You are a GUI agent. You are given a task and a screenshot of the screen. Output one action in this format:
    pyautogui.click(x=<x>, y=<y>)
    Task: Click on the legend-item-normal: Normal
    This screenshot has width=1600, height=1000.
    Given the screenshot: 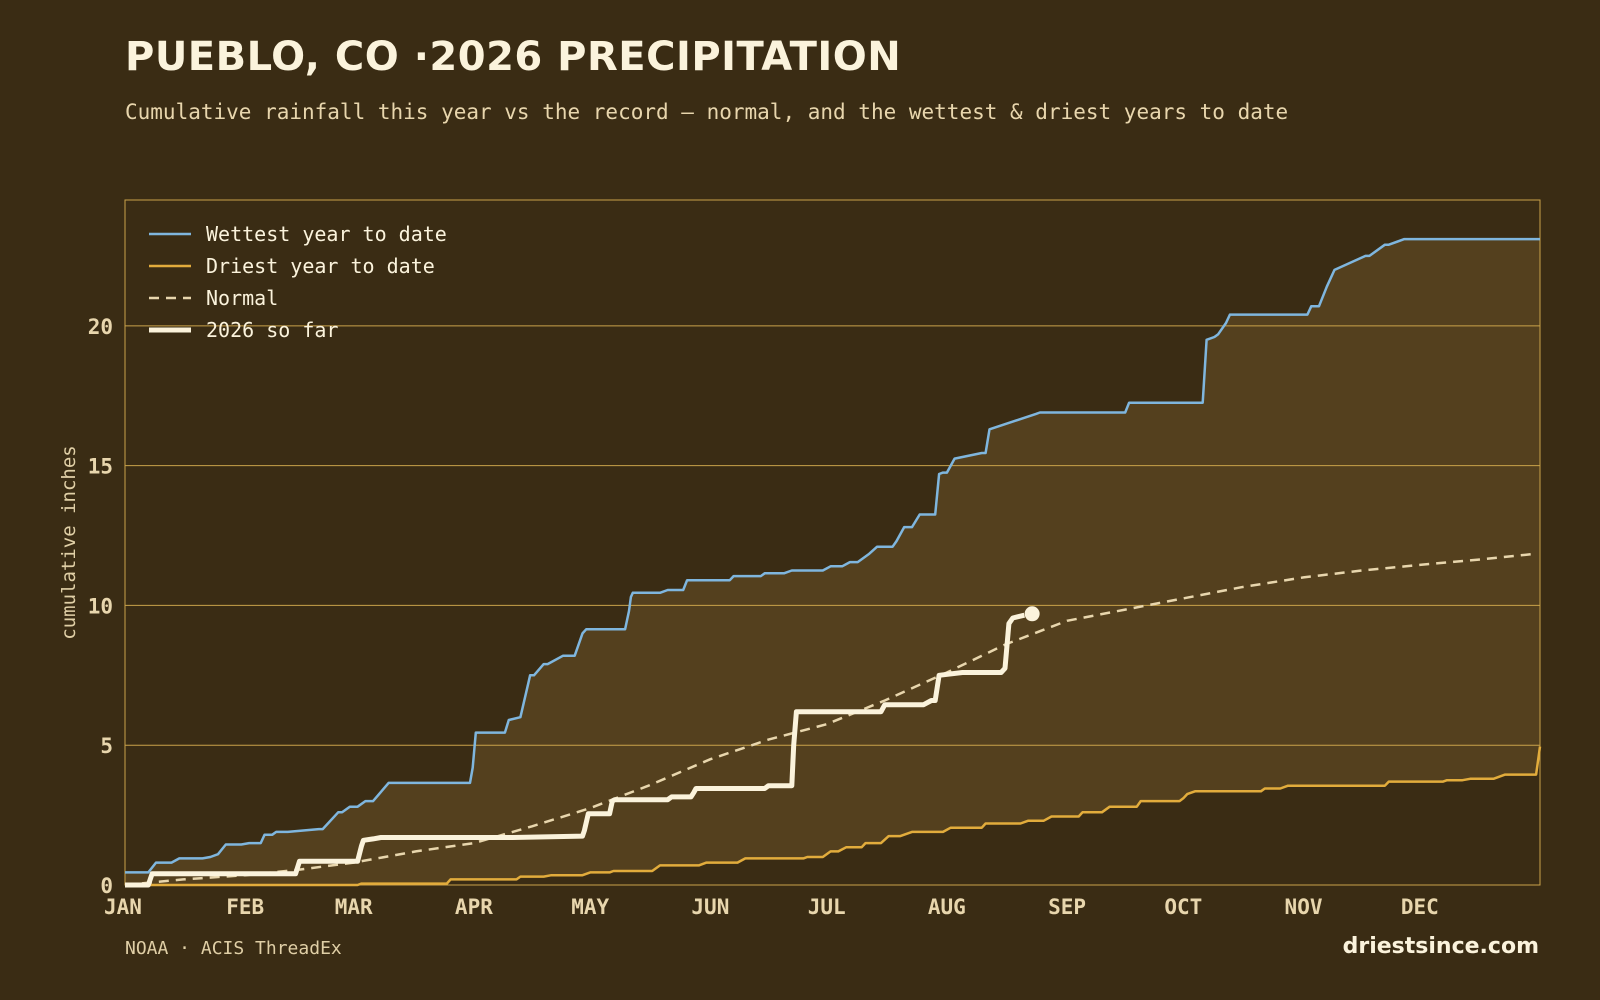 What is the action you would take?
    pyautogui.click(x=213, y=298)
    